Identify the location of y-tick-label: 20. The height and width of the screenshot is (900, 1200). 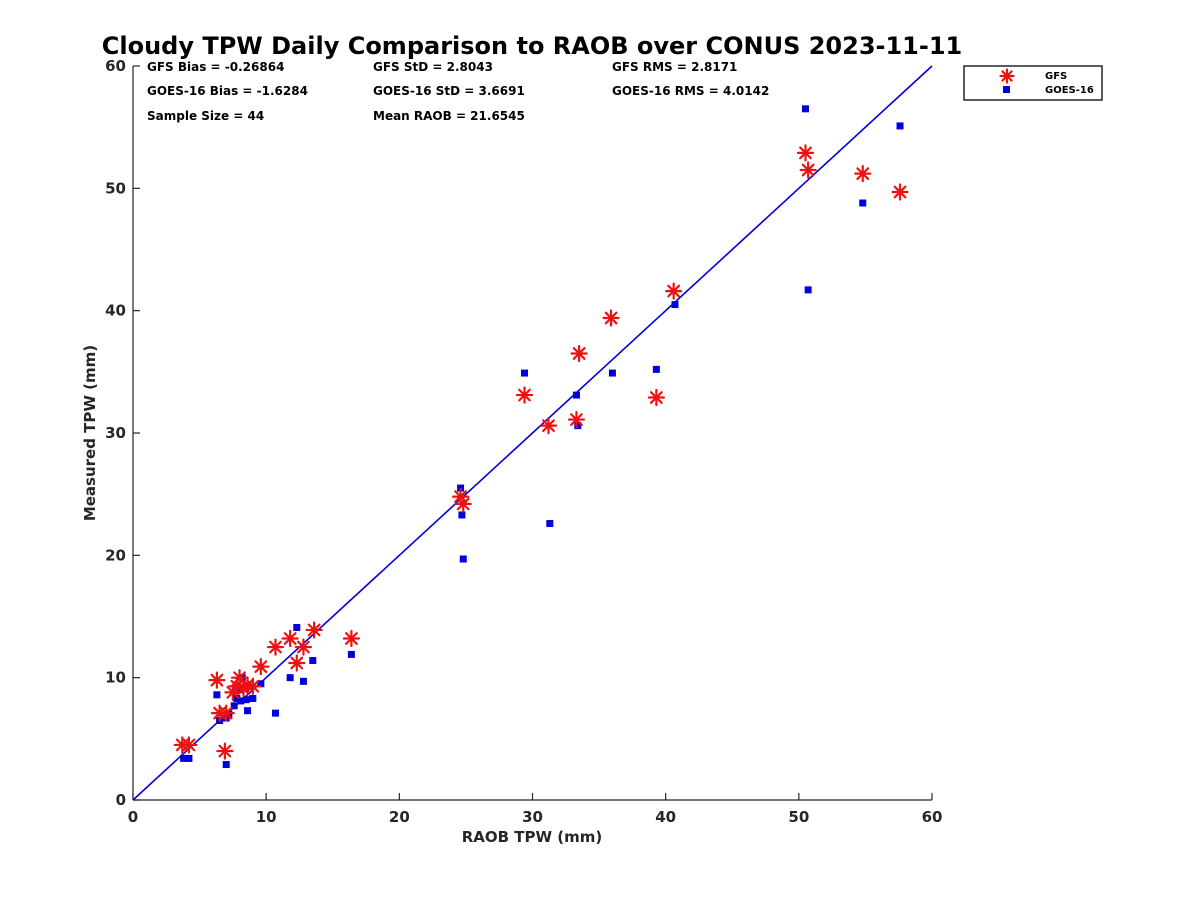
(115, 555).